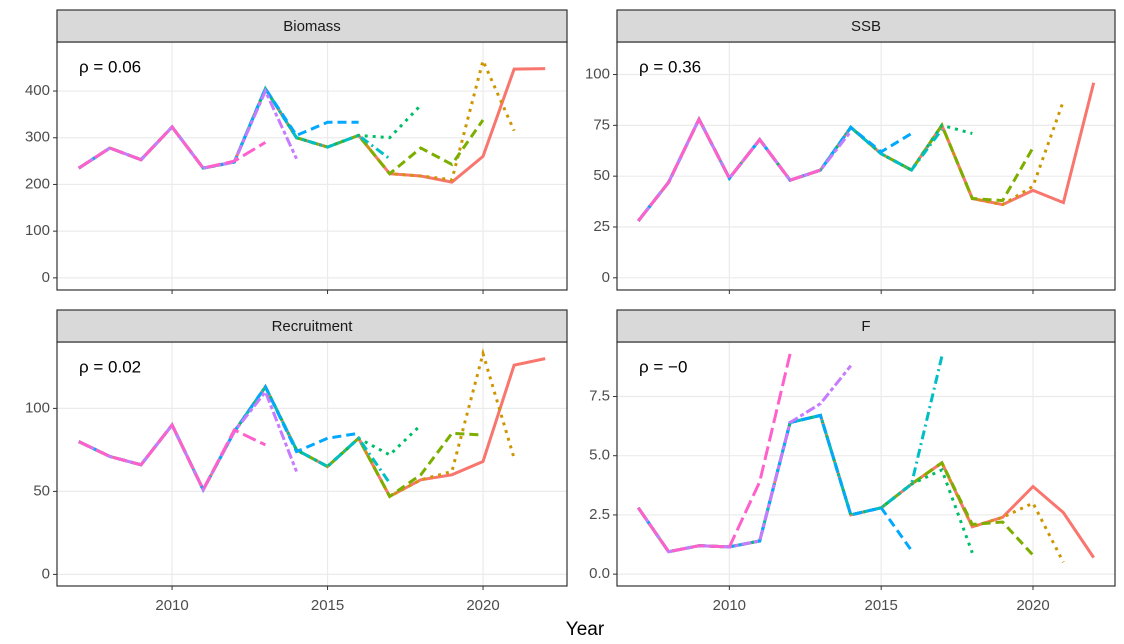 This screenshot has width=1124, height=644. I want to click on strip-label: Biomass, so click(312, 26).